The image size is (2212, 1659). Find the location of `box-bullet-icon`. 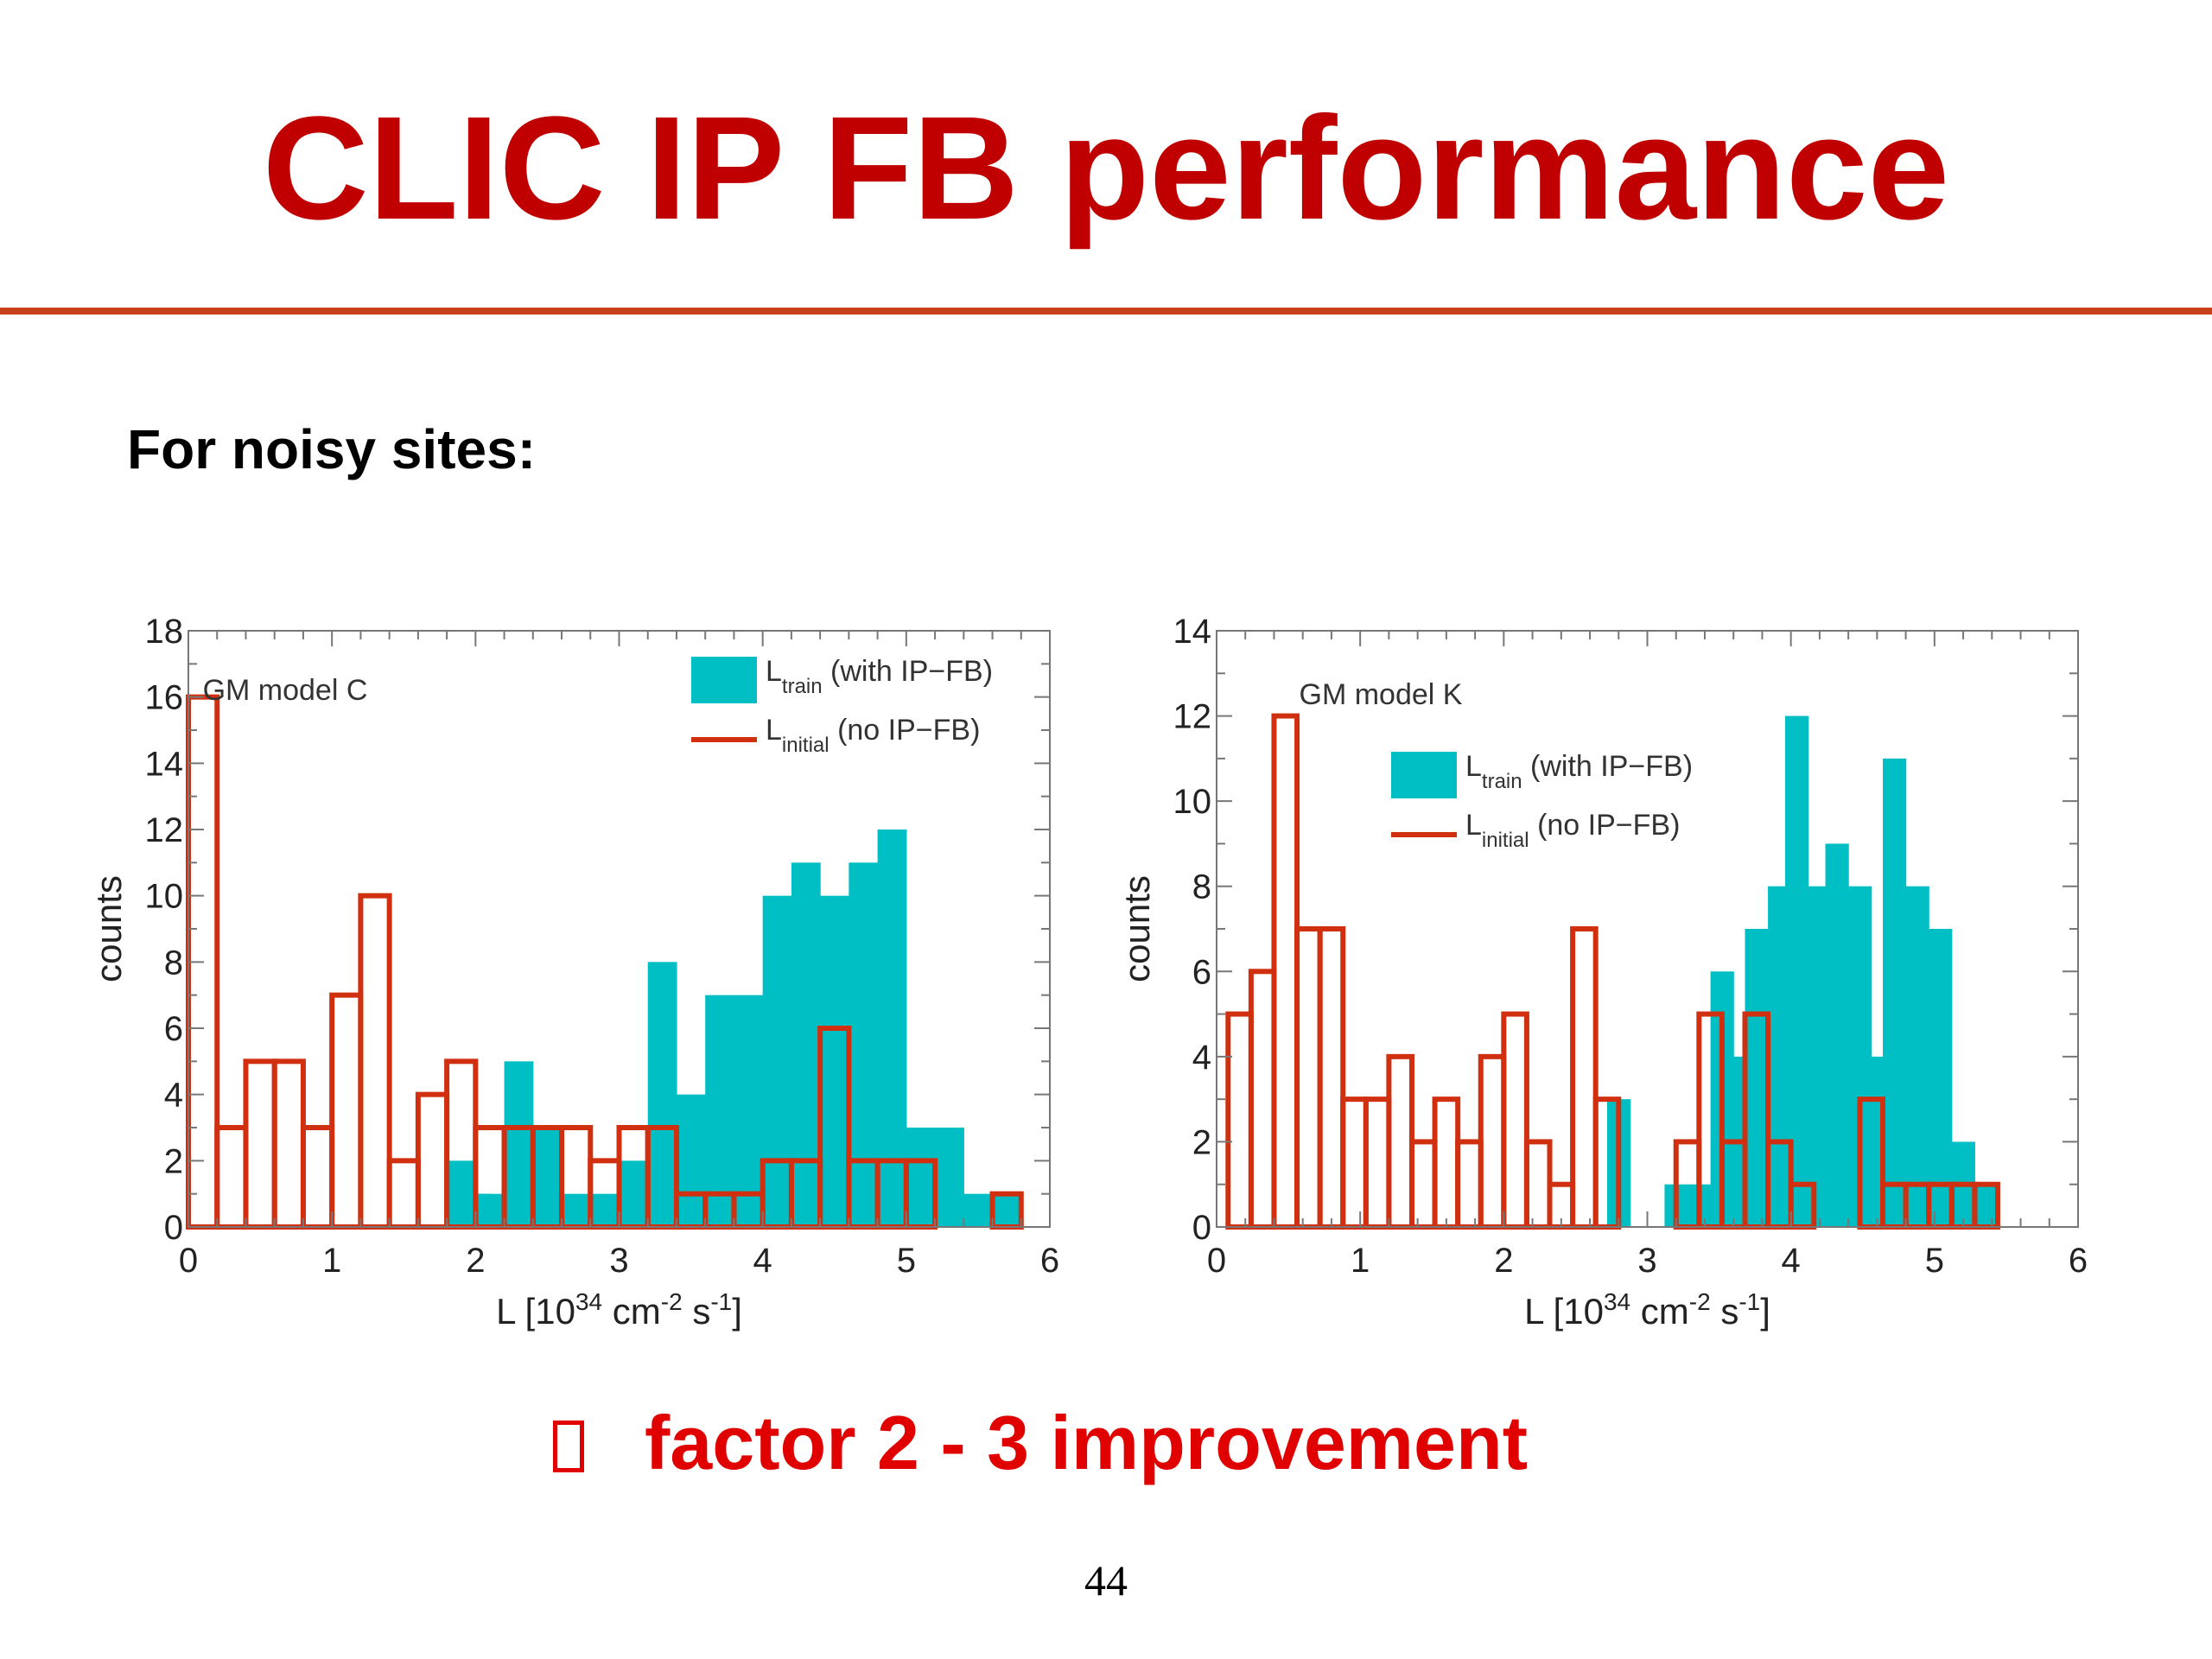

box-bullet-icon is located at coordinates (568, 1446).